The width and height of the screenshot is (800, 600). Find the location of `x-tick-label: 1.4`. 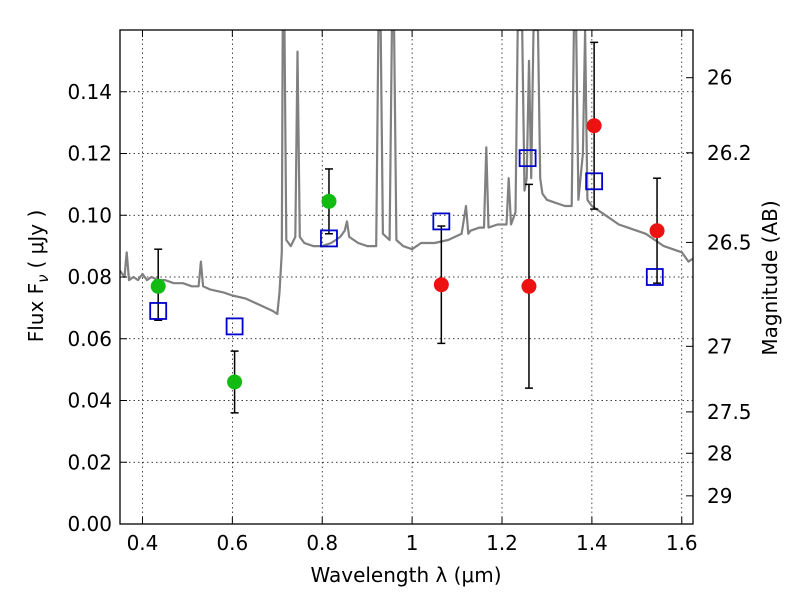

x-tick-label: 1.4 is located at coordinates (592, 543).